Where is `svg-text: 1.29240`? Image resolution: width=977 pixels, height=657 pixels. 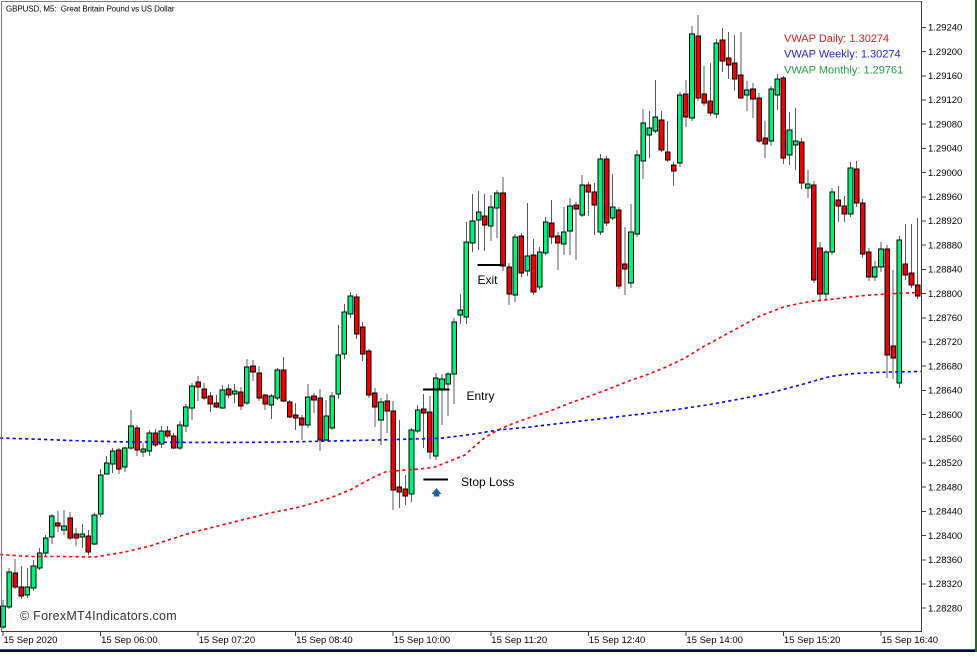
svg-text: 1.29240 is located at coordinates (945, 28).